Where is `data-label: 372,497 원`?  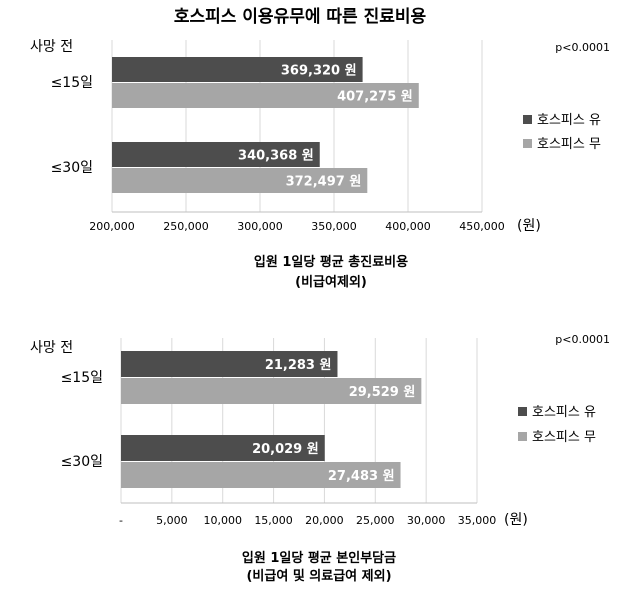 data-label: 372,497 원 is located at coordinates (324, 182).